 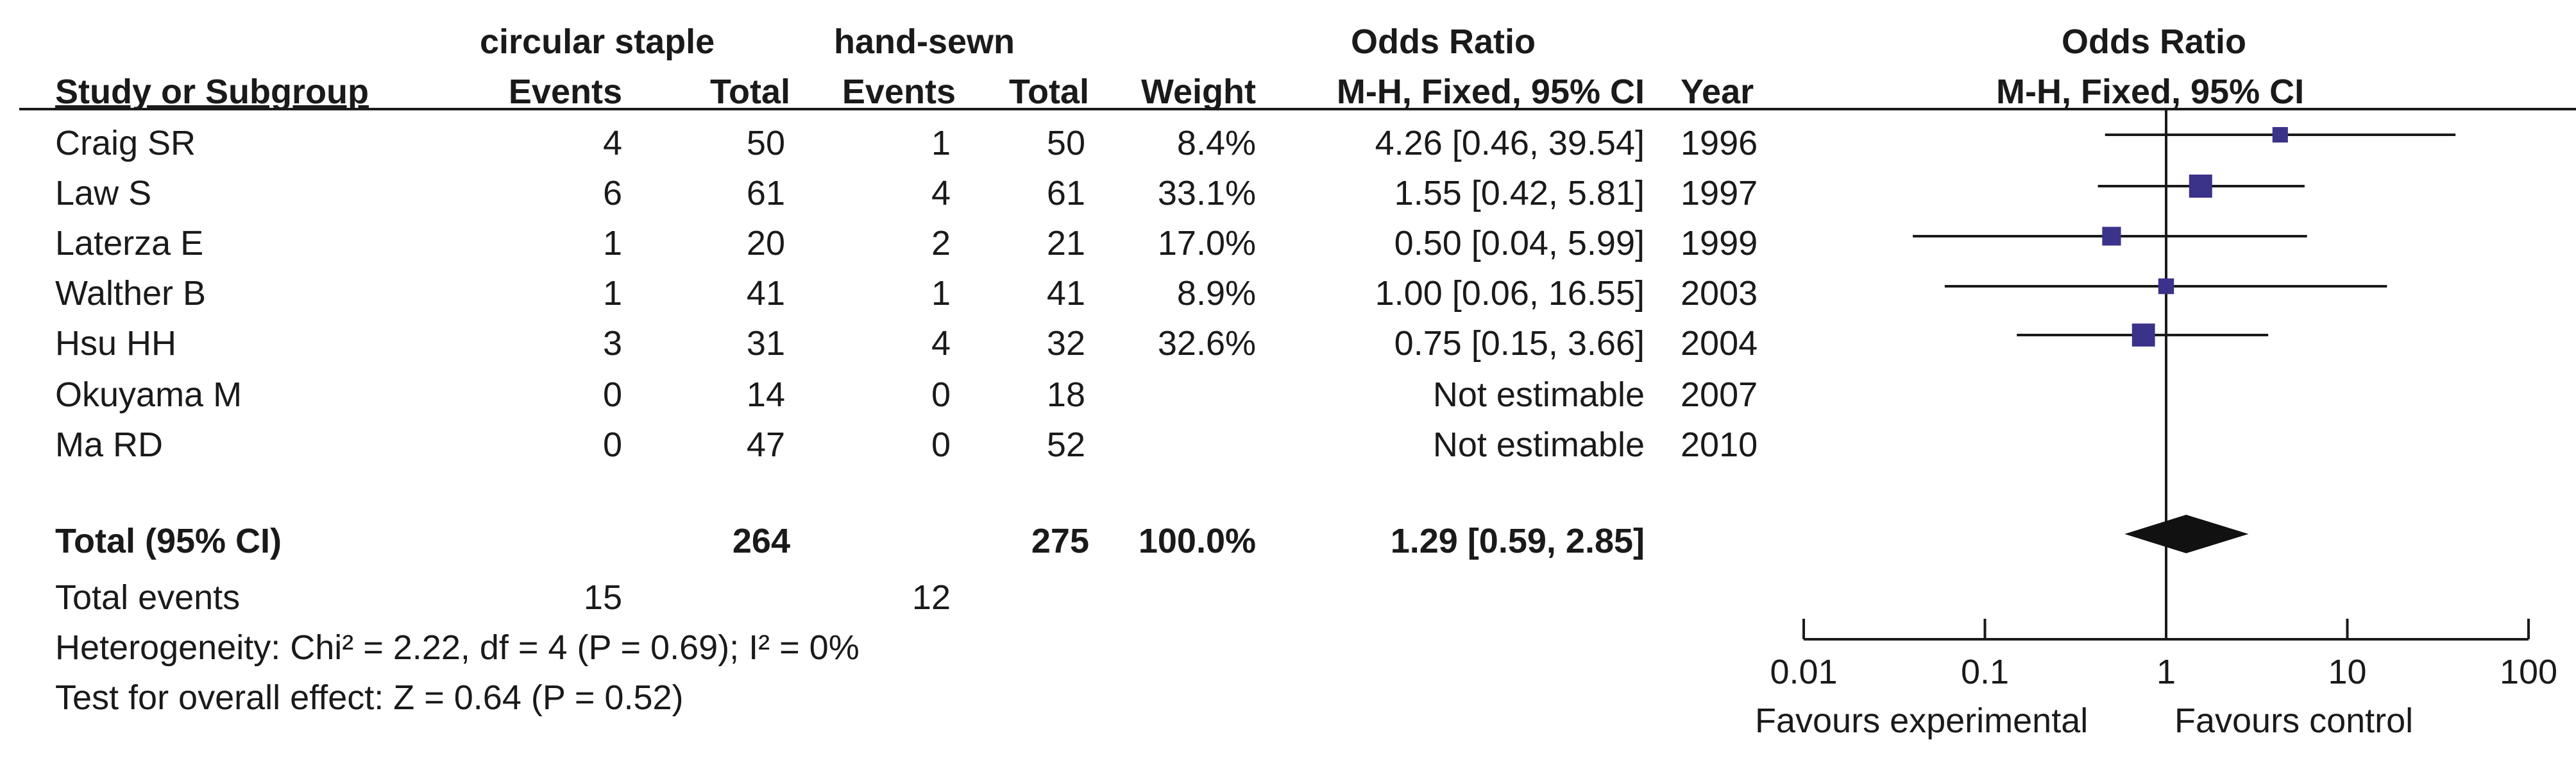 What do you see at coordinates (1206, 343) in the screenshot?
I see `weight: 32.6%` at bounding box center [1206, 343].